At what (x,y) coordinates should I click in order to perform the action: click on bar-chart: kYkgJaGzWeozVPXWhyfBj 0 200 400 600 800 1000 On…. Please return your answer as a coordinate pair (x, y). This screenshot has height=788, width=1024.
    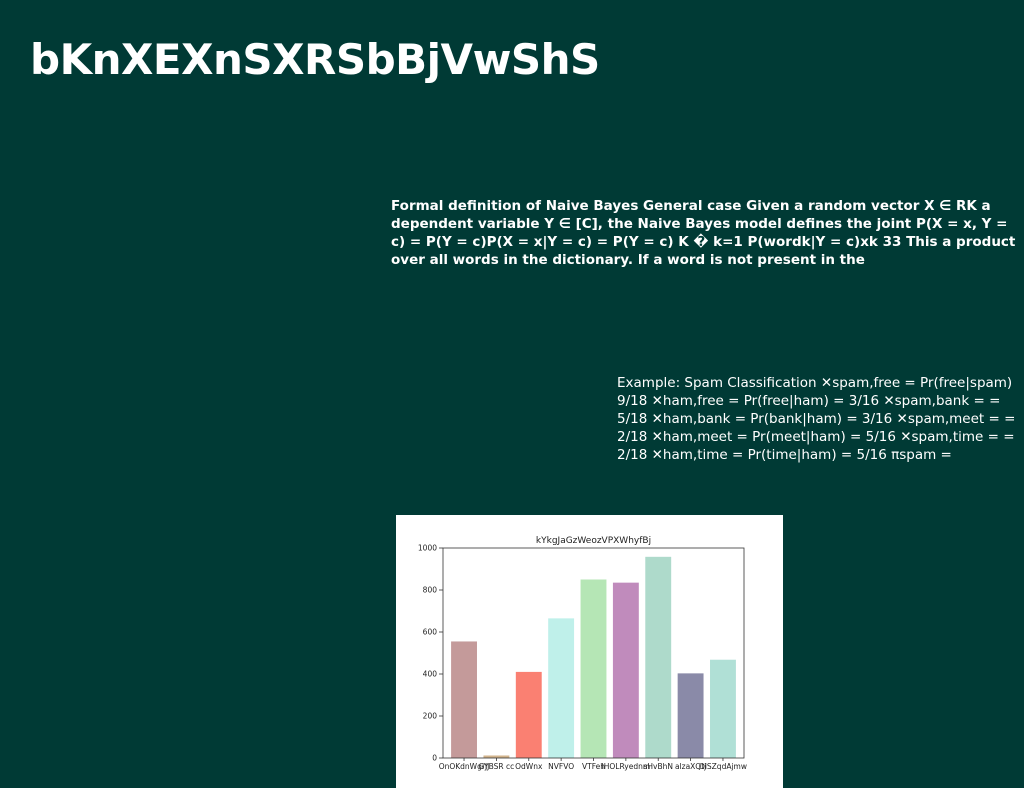
    Looking at the image, I should click on (582, 653).